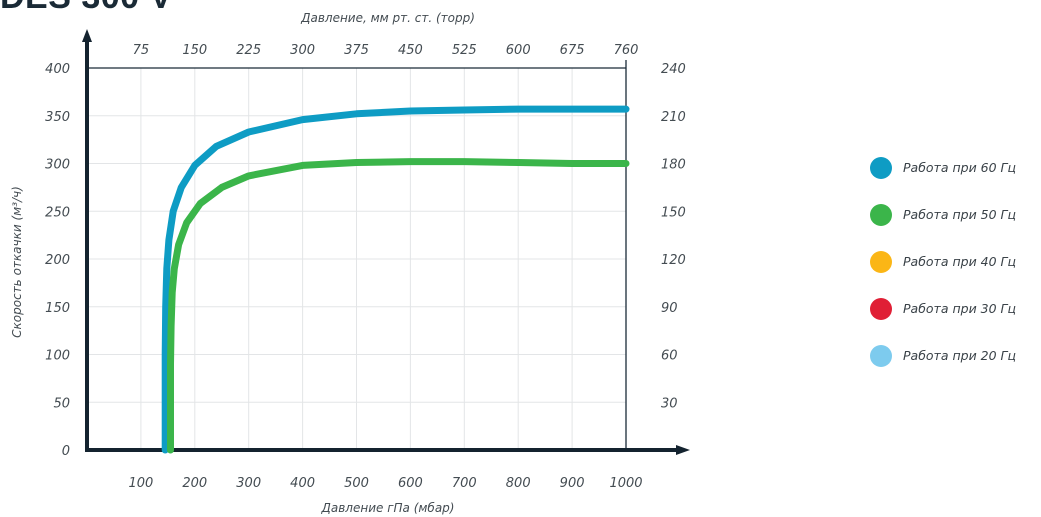 The width and height of the screenshot is (1041, 517). I want to click on legend-item-50hz: Работа при 50 Гц, so click(943, 214).